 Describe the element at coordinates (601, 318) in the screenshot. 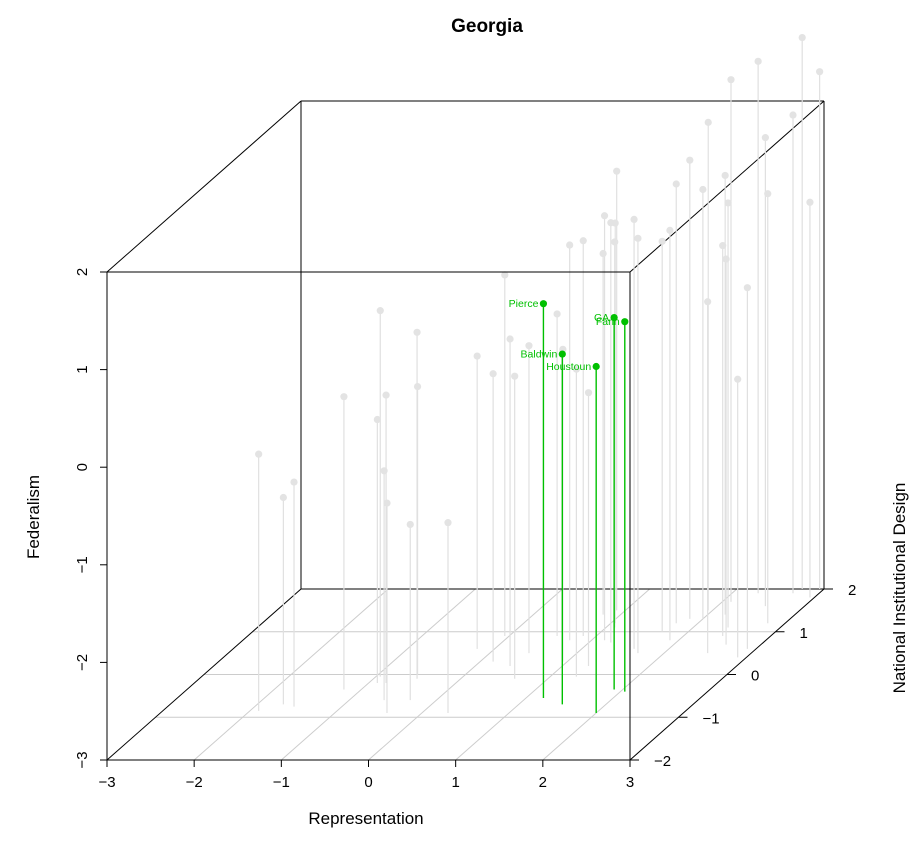

I see `point-label: GA` at that location.